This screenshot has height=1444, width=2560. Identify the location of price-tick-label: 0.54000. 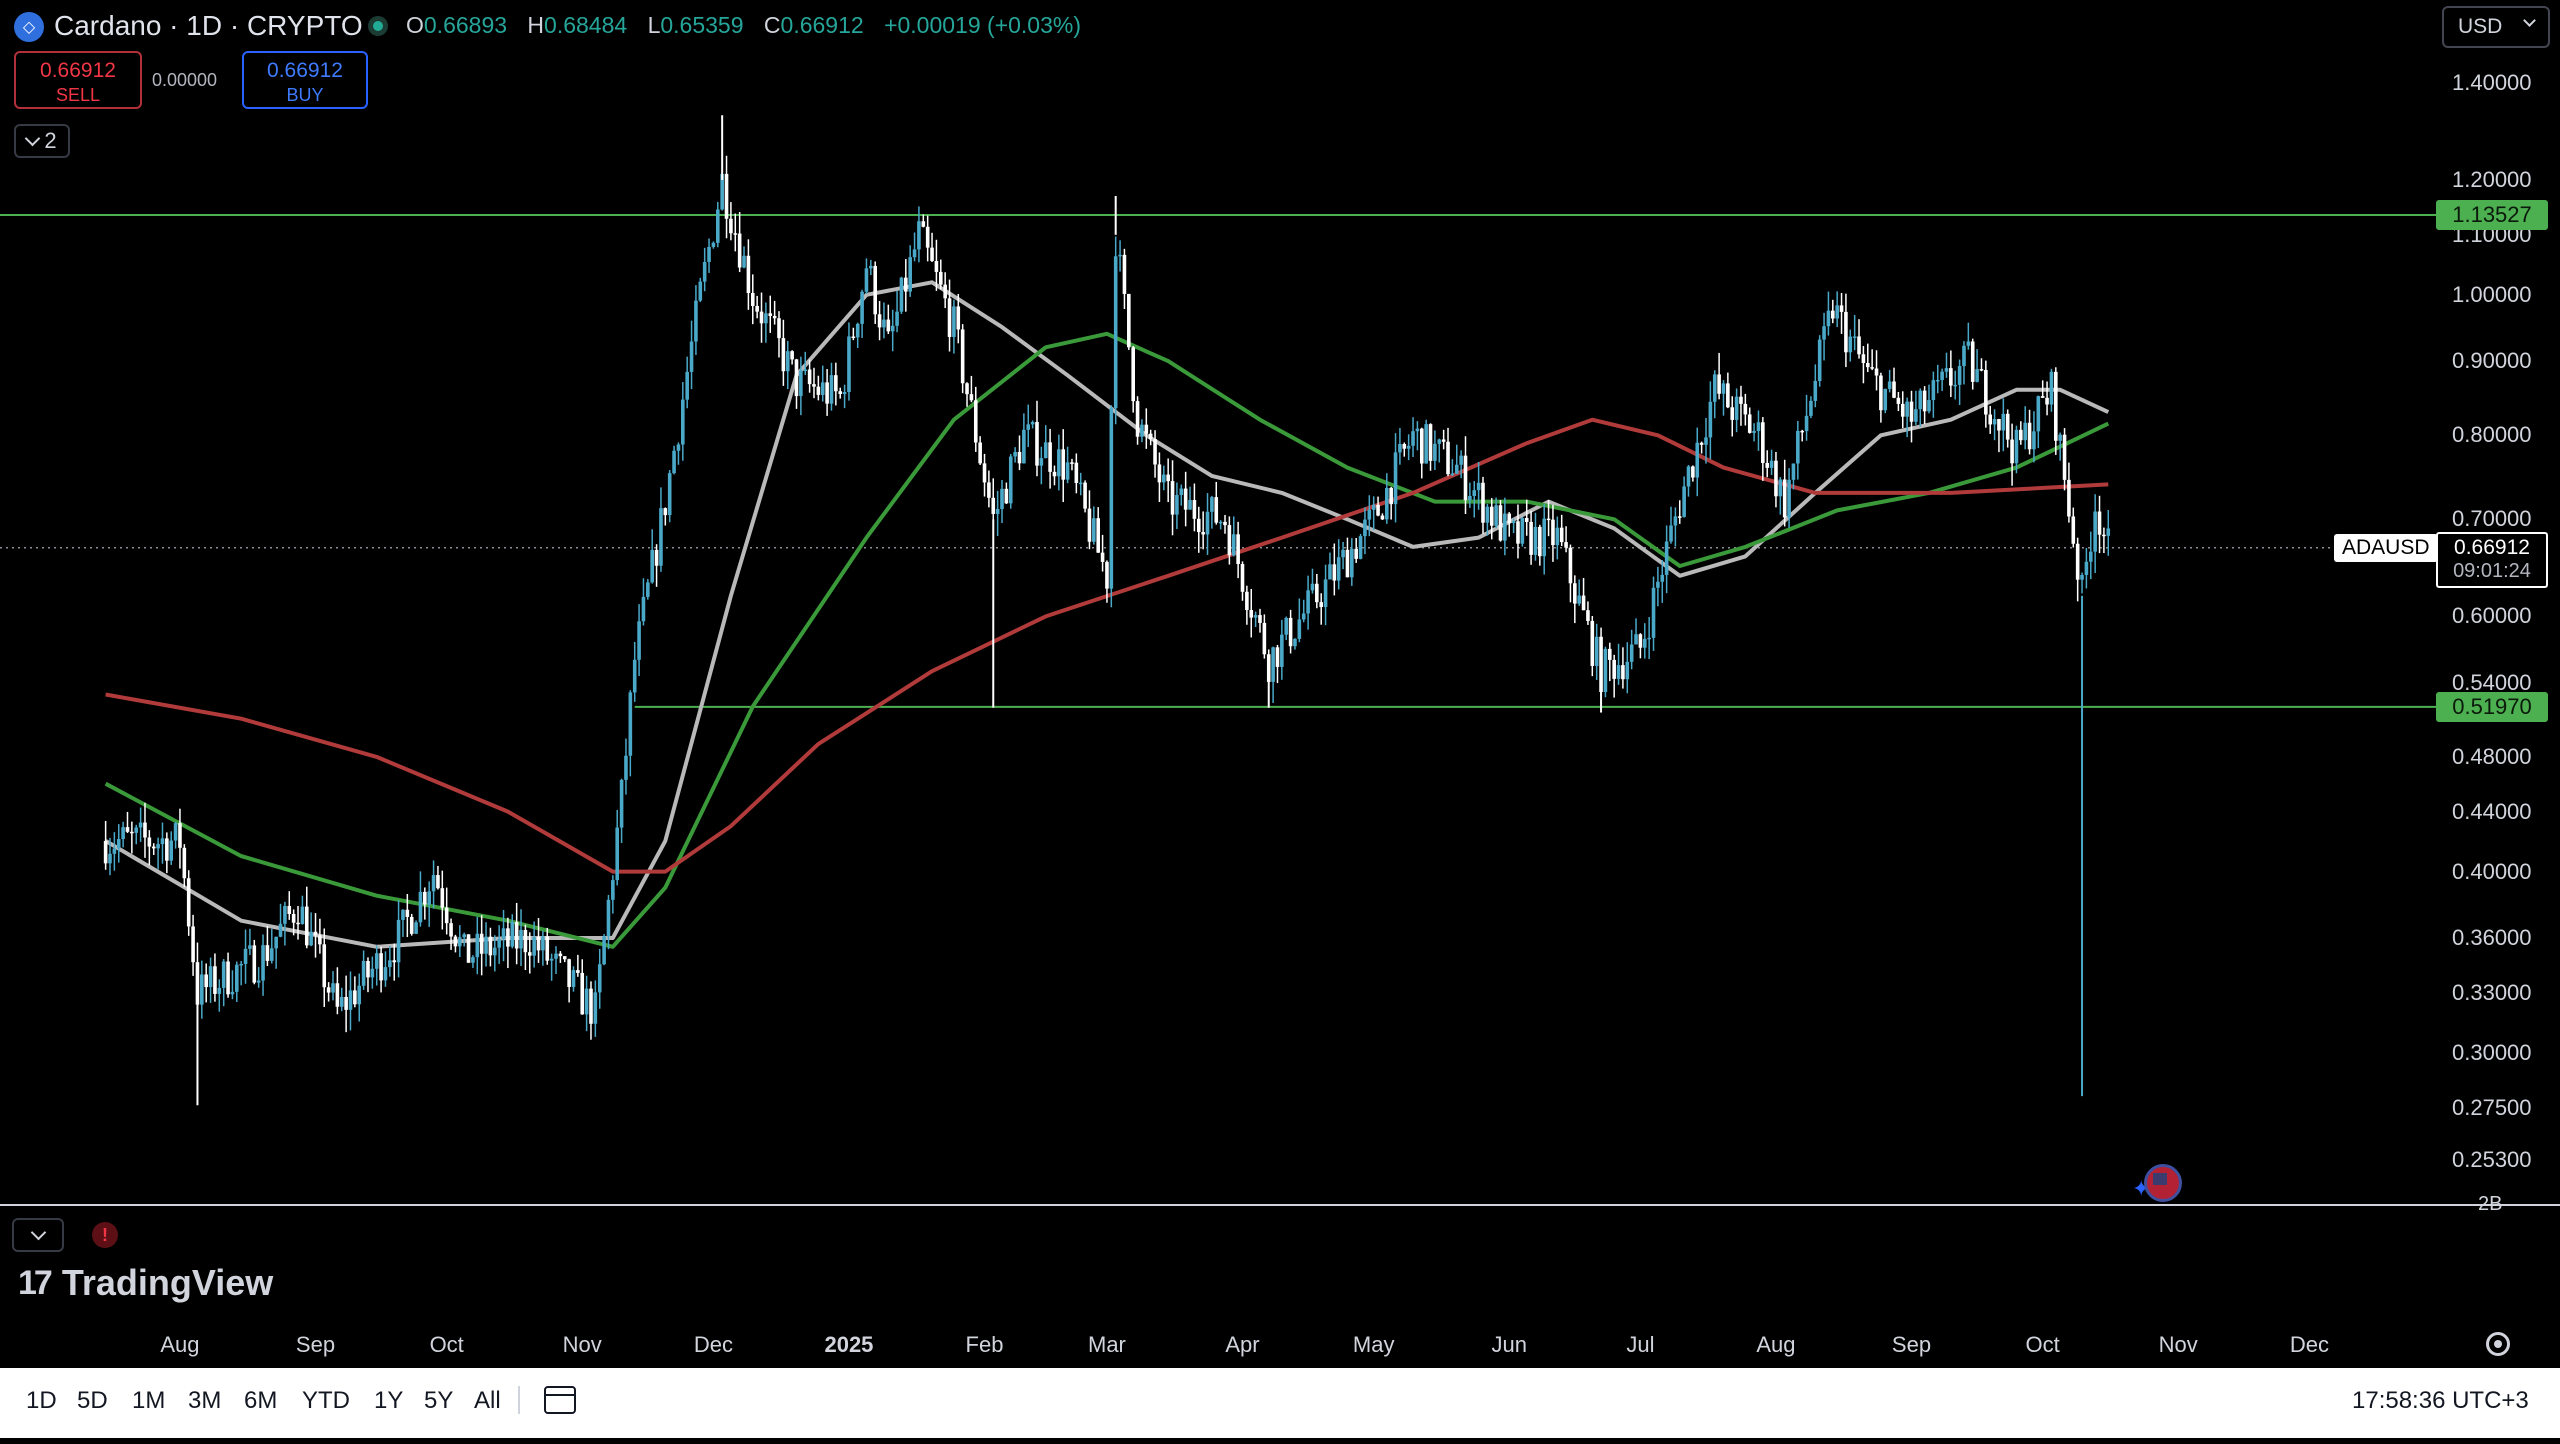
(2492, 682).